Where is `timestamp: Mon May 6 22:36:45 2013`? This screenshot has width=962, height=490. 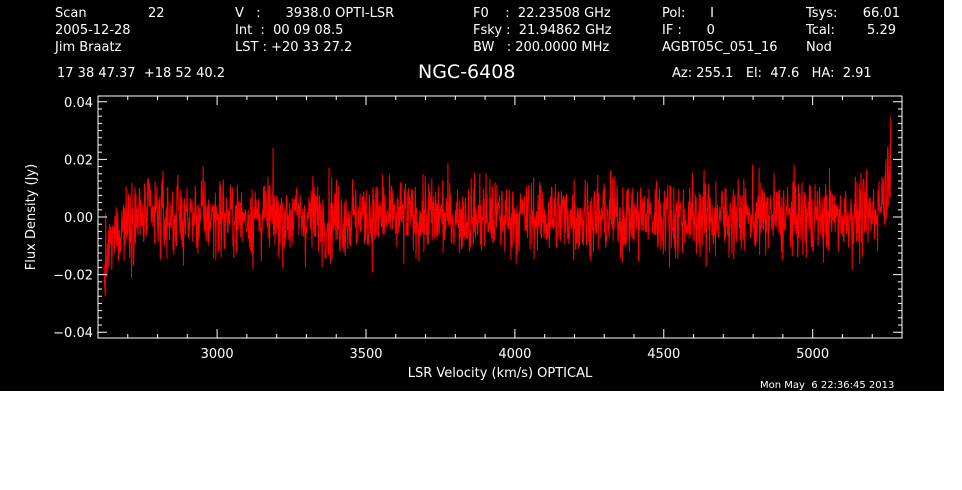
timestamp: Mon May 6 22:36:45 2013 is located at coordinates (827, 385).